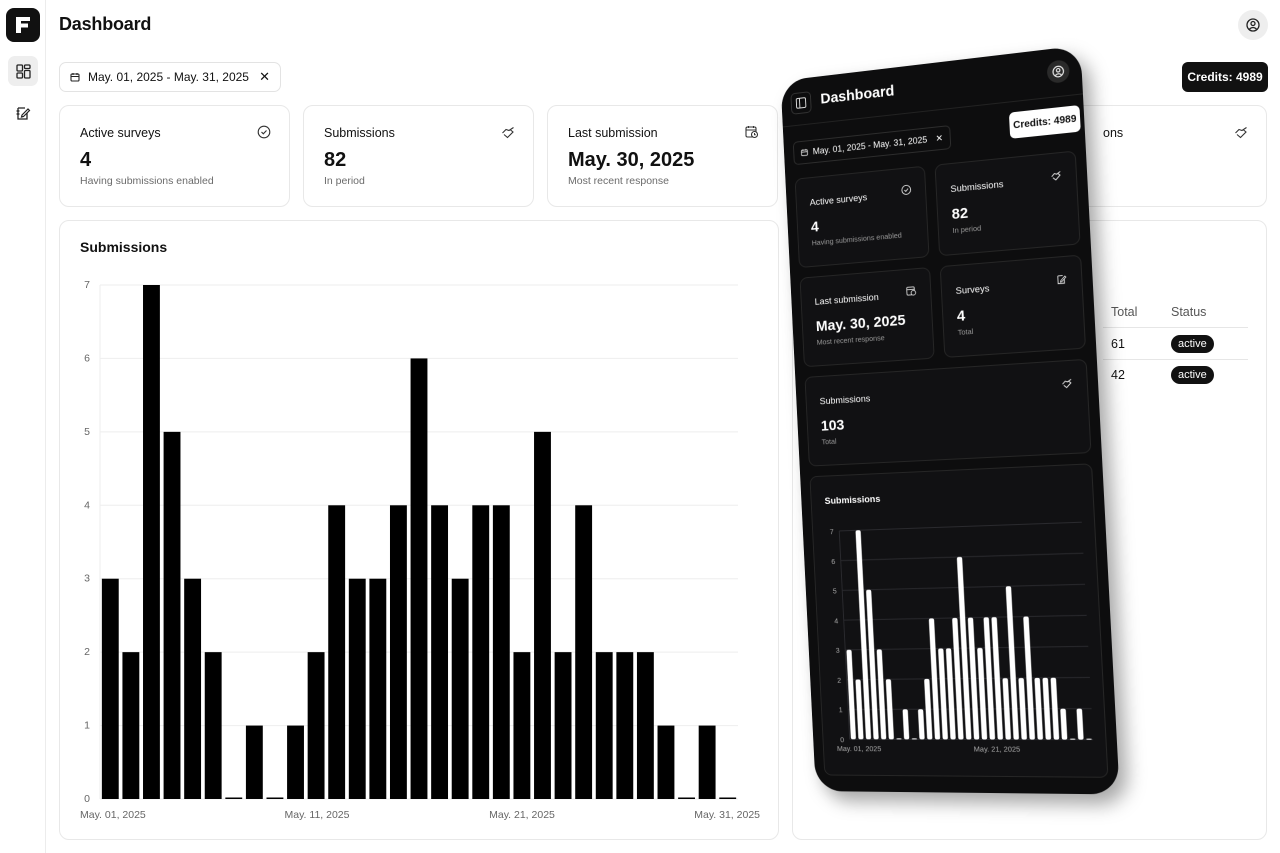  What do you see at coordinates (1118, 344) in the screenshot?
I see `table-cell-total: 61` at bounding box center [1118, 344].